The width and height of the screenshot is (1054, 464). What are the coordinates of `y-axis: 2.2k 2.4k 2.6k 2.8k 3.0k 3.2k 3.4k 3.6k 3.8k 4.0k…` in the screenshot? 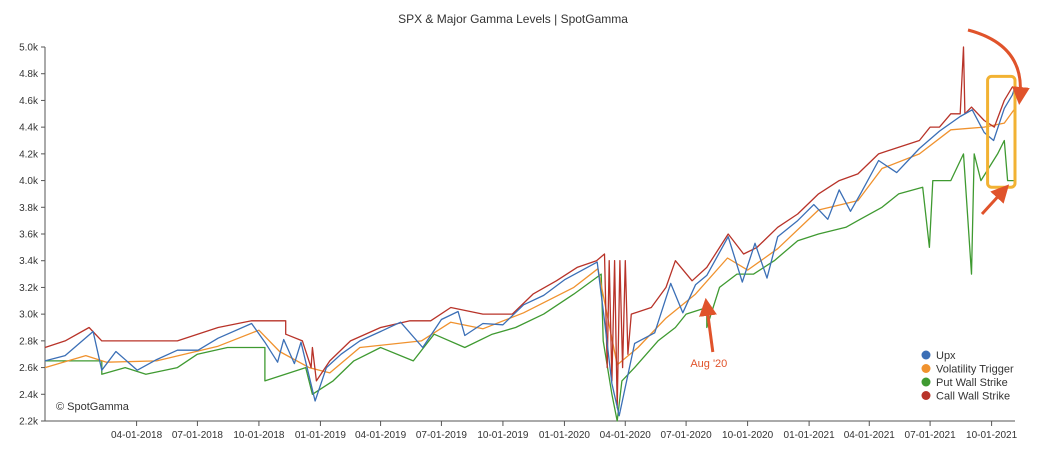 It's located at (32, 235).